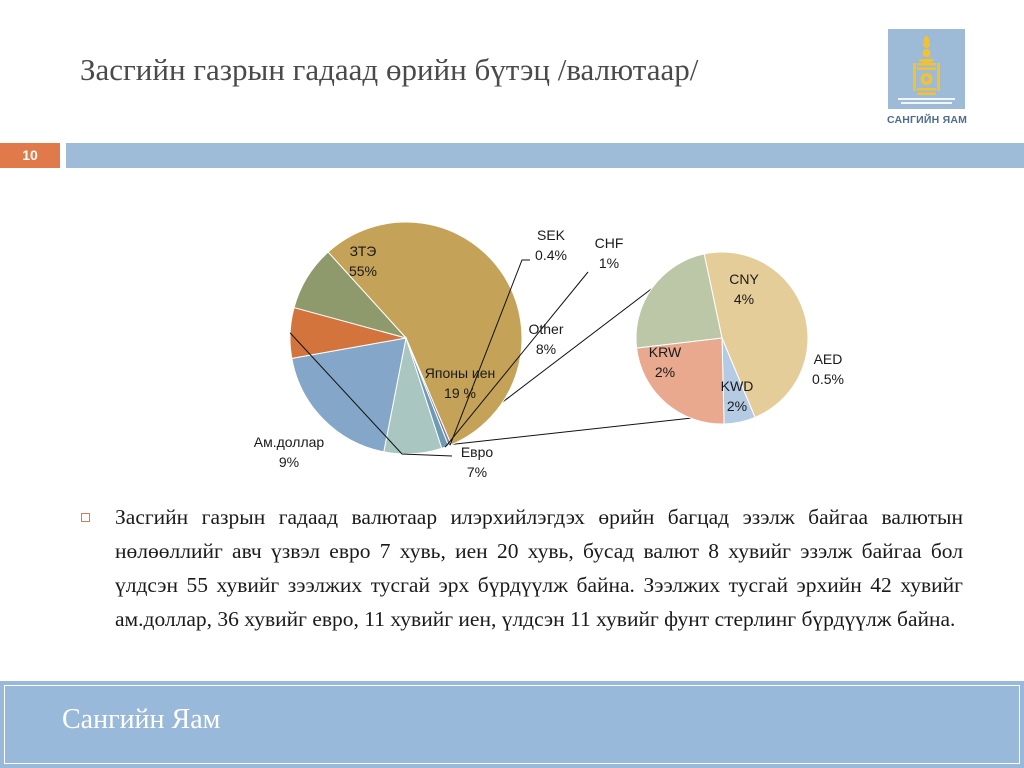 The width and height of the screenshot is (1024, 768). I want to click on footer-frame, so click(512, 724).